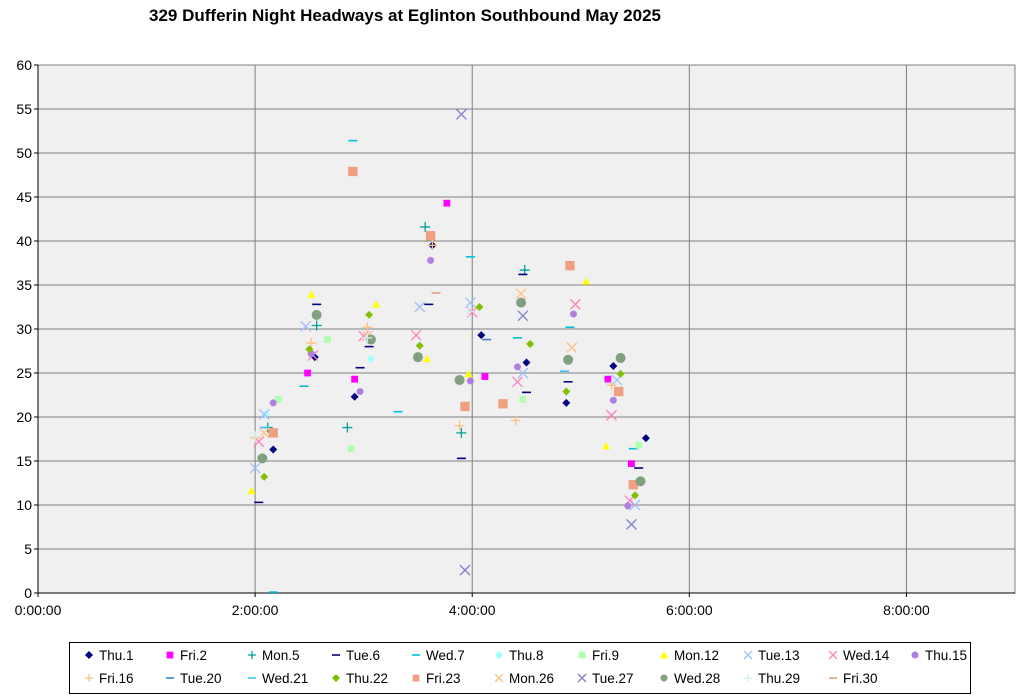 The image size is (1024, 698). What do you see at coordinates (946, 655) in the screenshot?
I see `legend-label: Thu.15` at bounding box center [946, 655].